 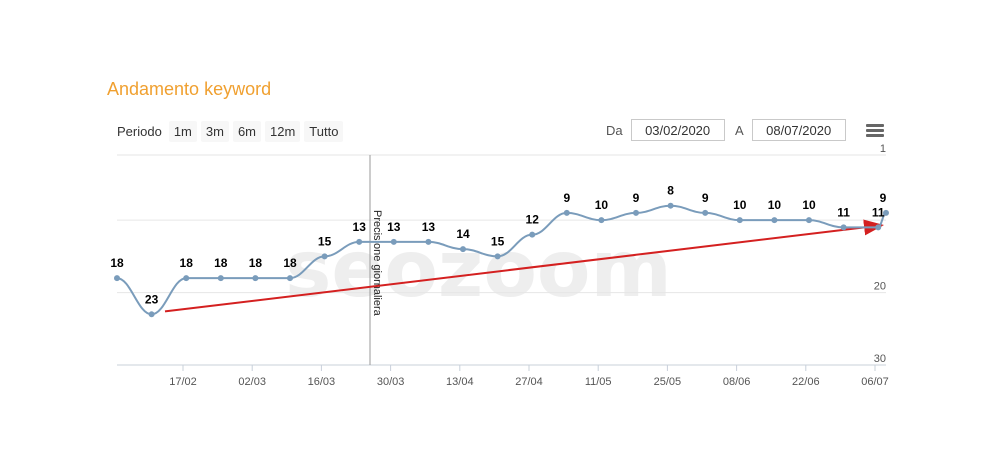 I want to click on x-tick-label: 22/06, so click(x=806, y=382).